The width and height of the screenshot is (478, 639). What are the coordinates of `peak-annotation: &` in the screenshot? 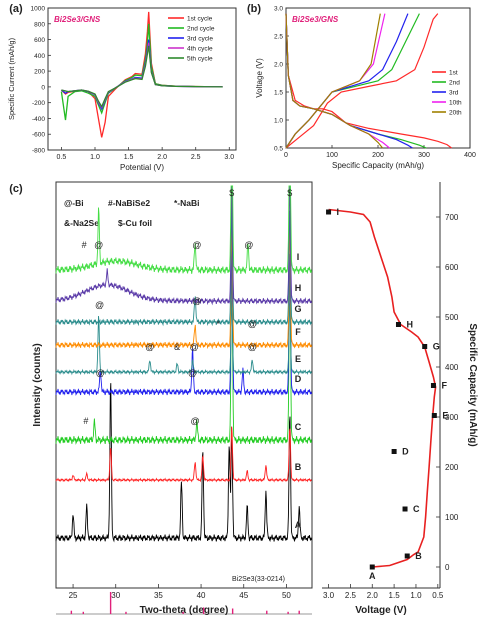 It's located at (177, 347).